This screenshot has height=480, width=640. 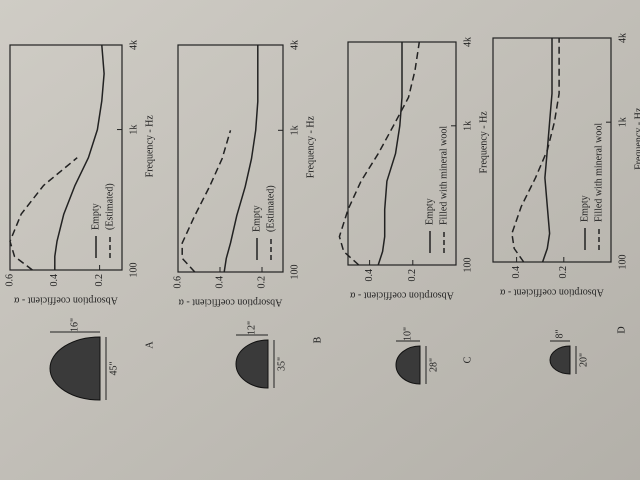 I want to click on depth-label: 10", so click(x=407, y=334).